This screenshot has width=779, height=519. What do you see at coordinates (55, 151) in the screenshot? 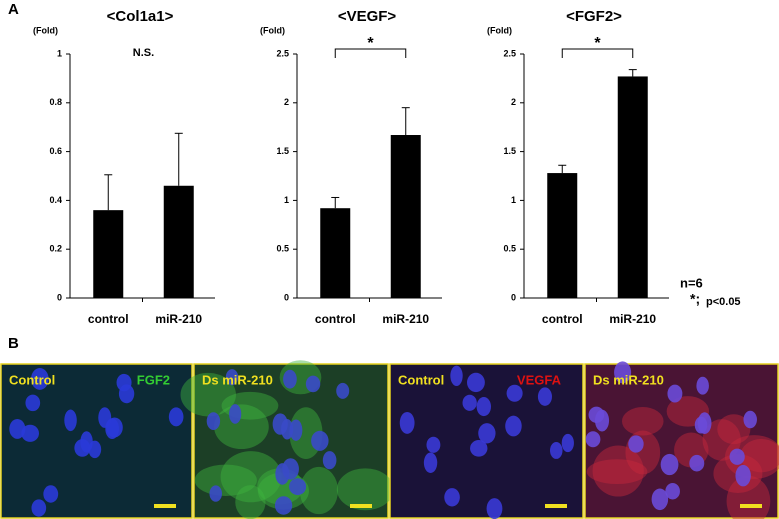
I see `y-tick-label: 0.6` at bounding box center [55, 151].